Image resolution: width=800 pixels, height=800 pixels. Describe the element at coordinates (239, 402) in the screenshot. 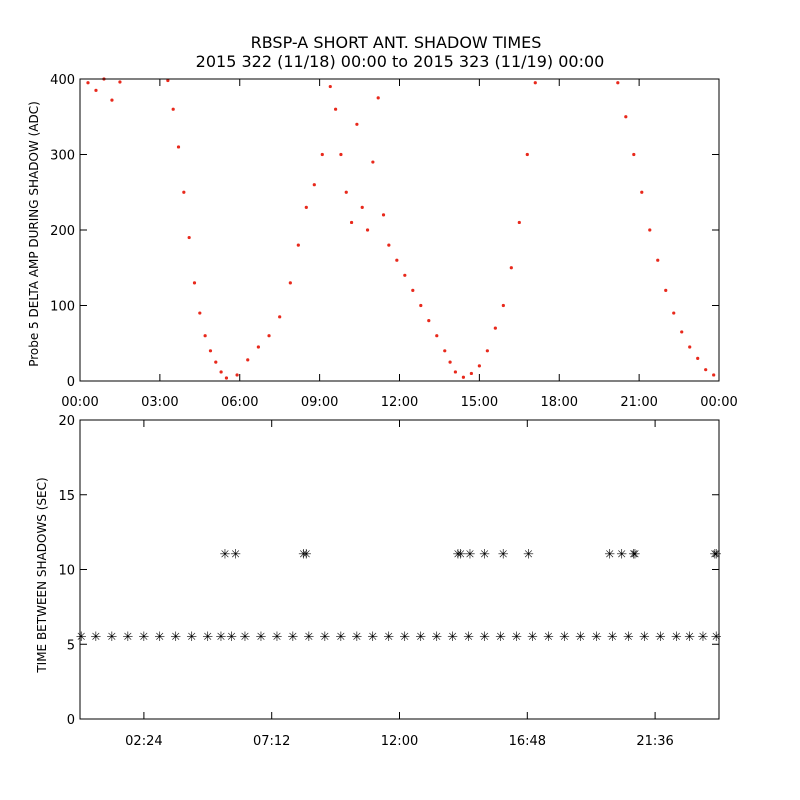

I see `x-tick-label: 06:00` at that location.